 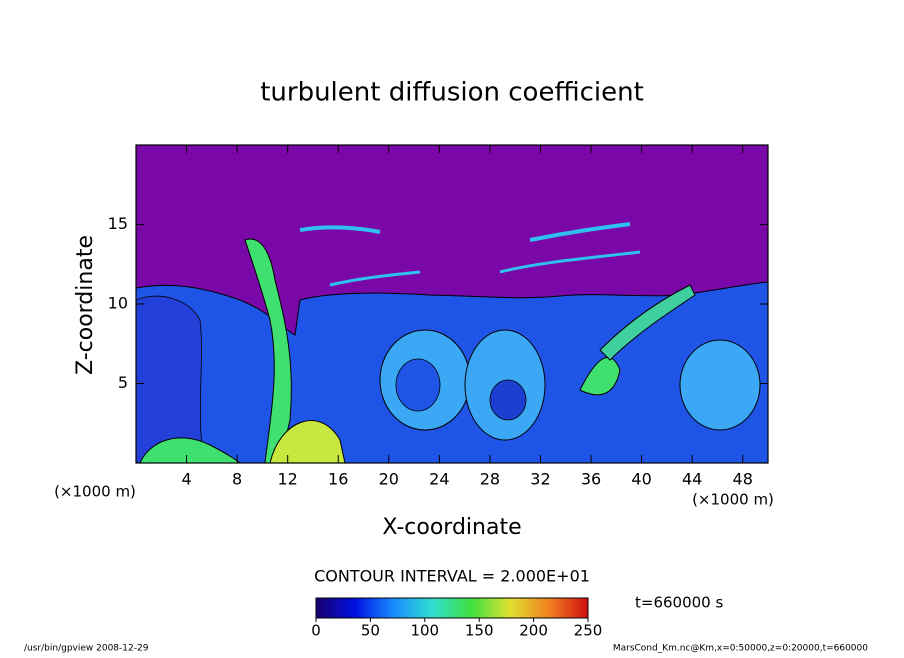 What do you see at coordinates (439, 479) in the screenshot?
I see `x-tick-label: 24` at bounding box center [439, 479].